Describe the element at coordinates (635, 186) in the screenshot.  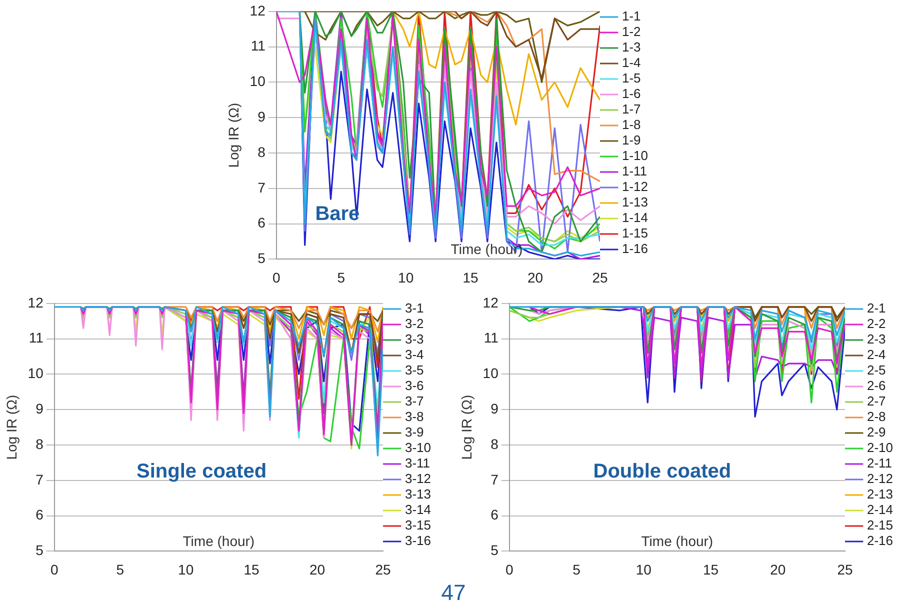
I see `legend-label: 1-12` at that location.